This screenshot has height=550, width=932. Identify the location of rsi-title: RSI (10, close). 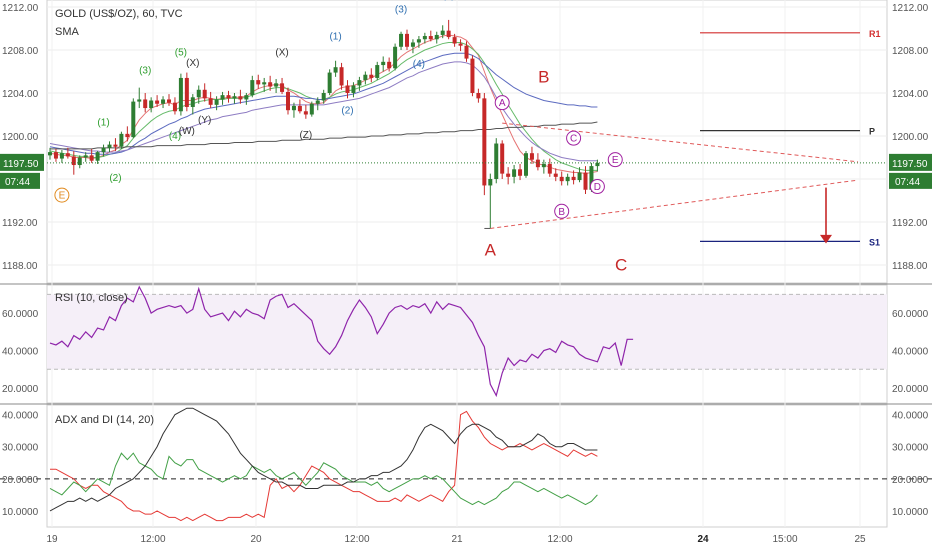
(91, 298).